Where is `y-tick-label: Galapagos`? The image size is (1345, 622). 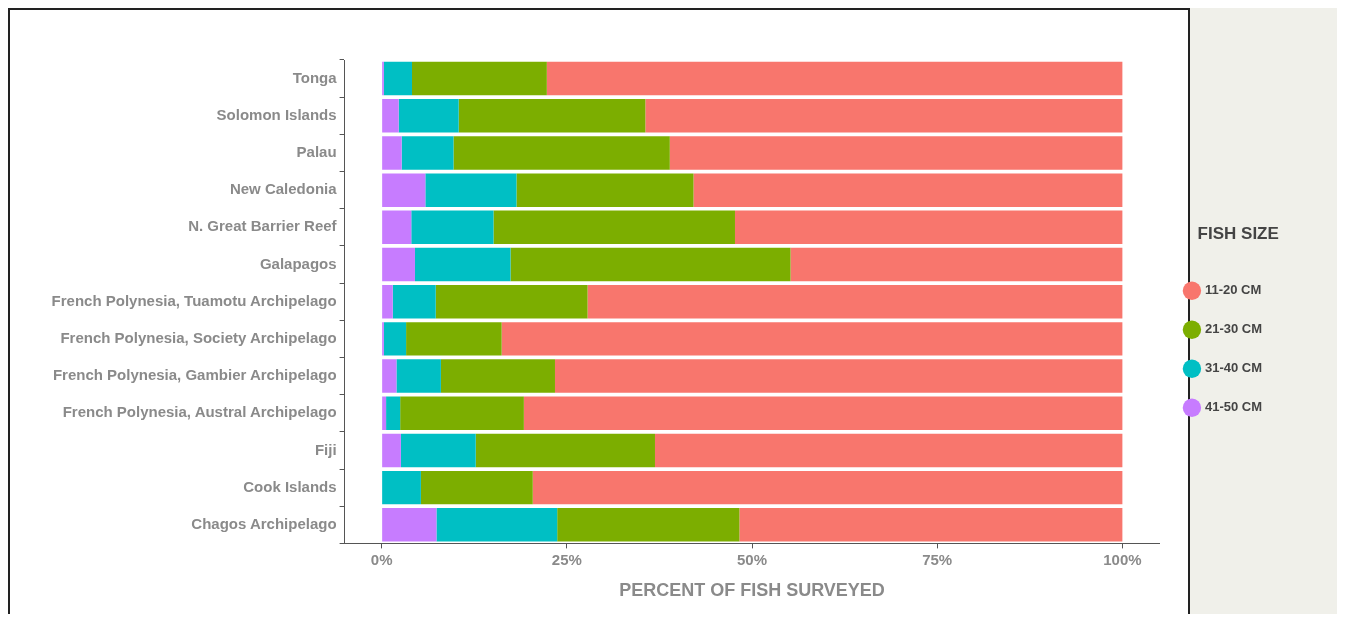
y-tick-label: Galapagos is located at coordinates (298, 263).